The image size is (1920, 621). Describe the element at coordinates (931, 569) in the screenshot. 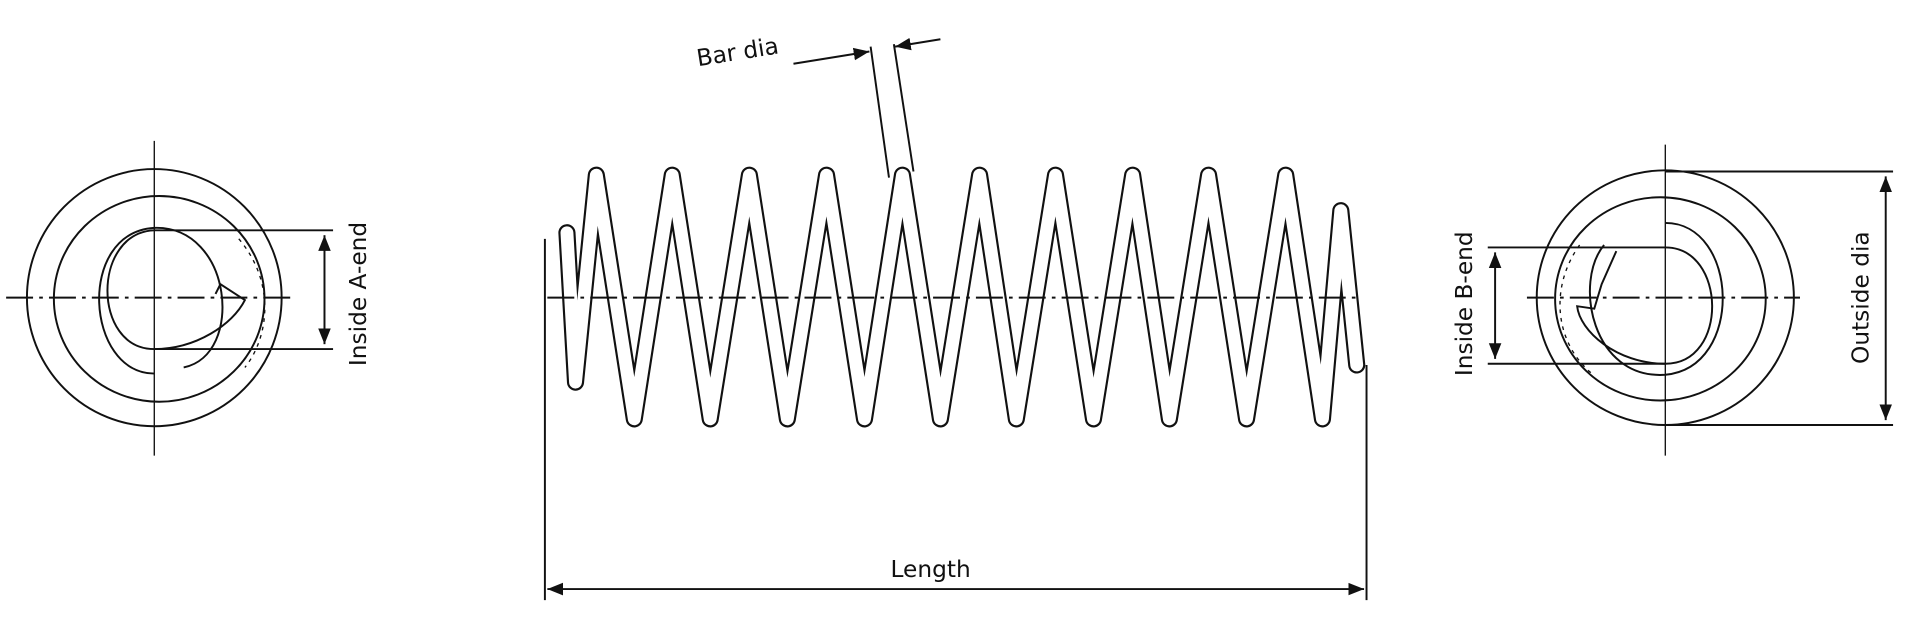

I see `length-label: Length` at that location.